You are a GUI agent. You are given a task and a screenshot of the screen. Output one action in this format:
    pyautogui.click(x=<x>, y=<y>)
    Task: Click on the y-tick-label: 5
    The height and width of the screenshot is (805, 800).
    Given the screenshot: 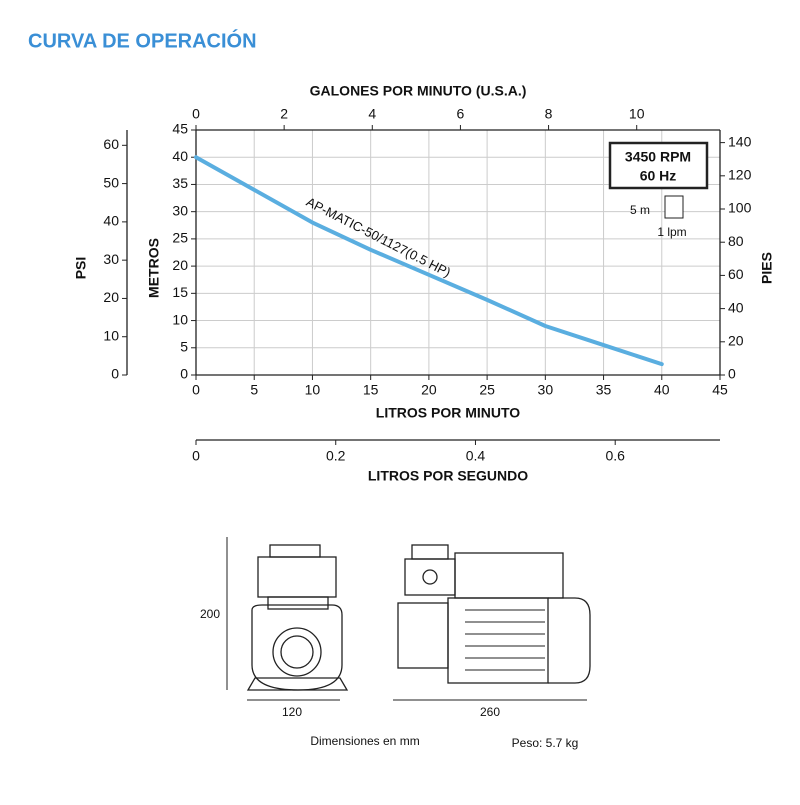 What is the action you would take?
    pyautogui.click(x=184, y=346)
    